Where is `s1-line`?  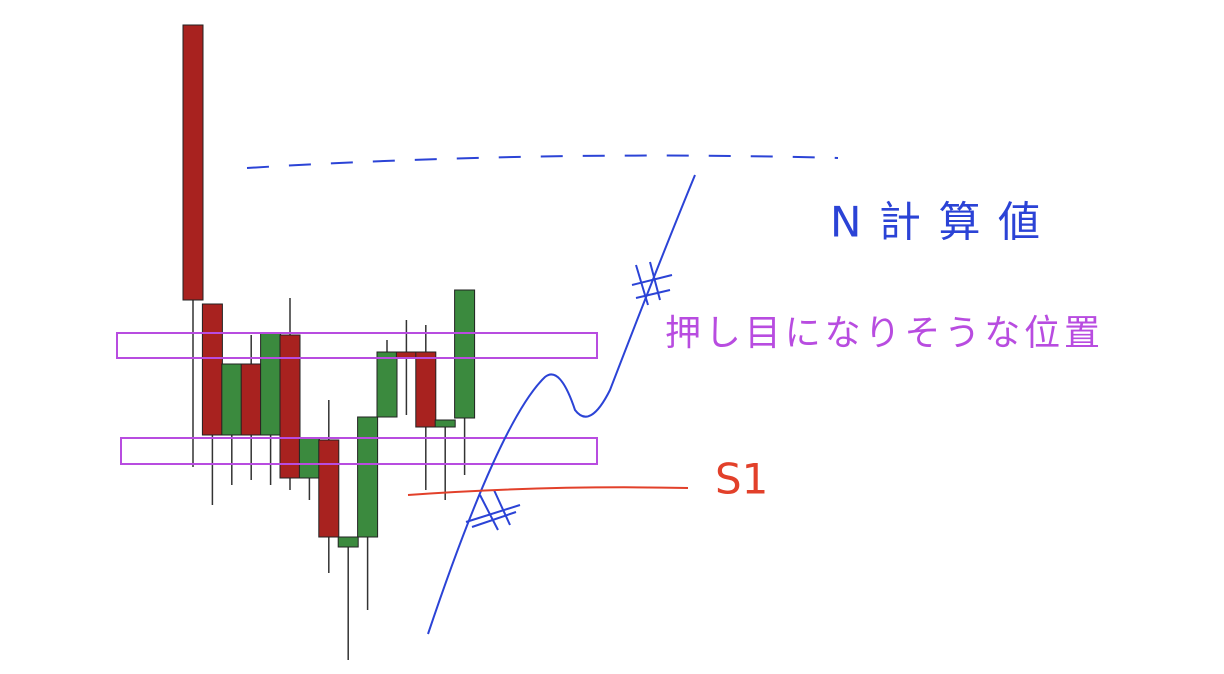 s1-line is located at coordinates (548, 491).